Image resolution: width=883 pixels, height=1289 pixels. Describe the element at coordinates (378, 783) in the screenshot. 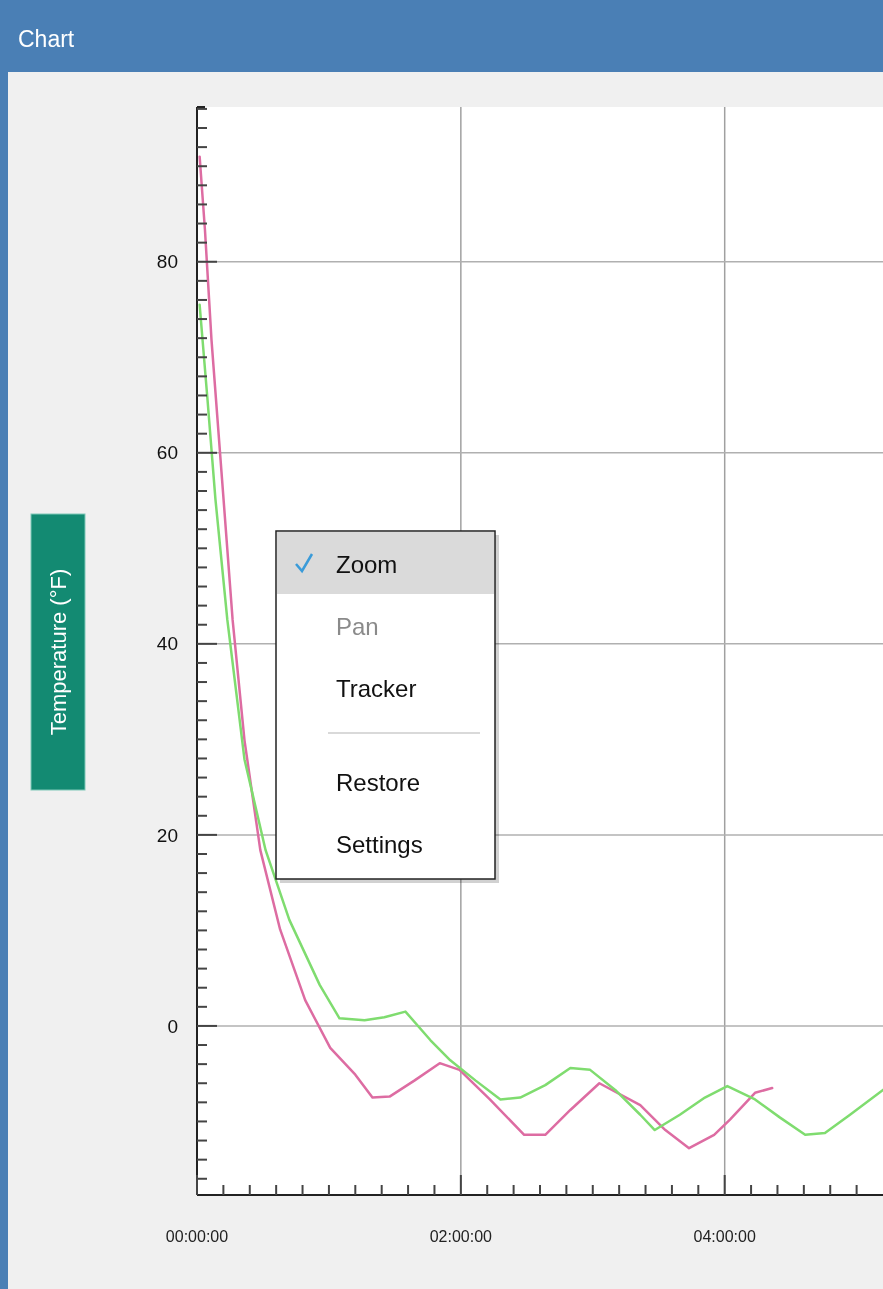

I see `annotation: Restore` at that location.